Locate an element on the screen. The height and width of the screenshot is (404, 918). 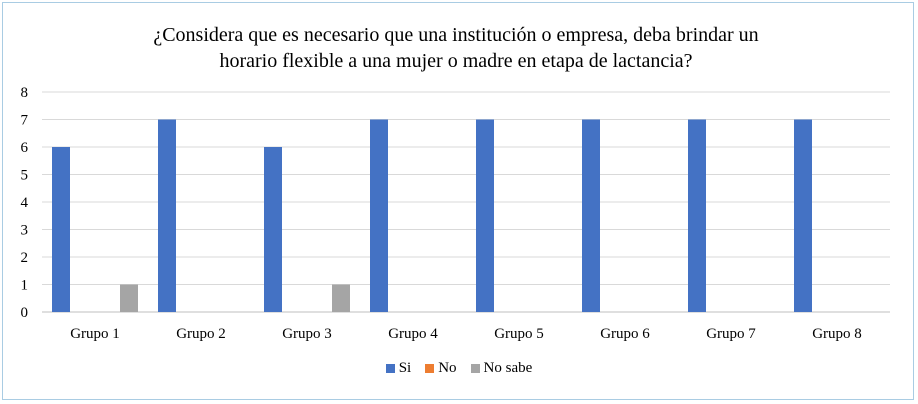
y-tick-label: 2 is located at coordinates (25, 258).